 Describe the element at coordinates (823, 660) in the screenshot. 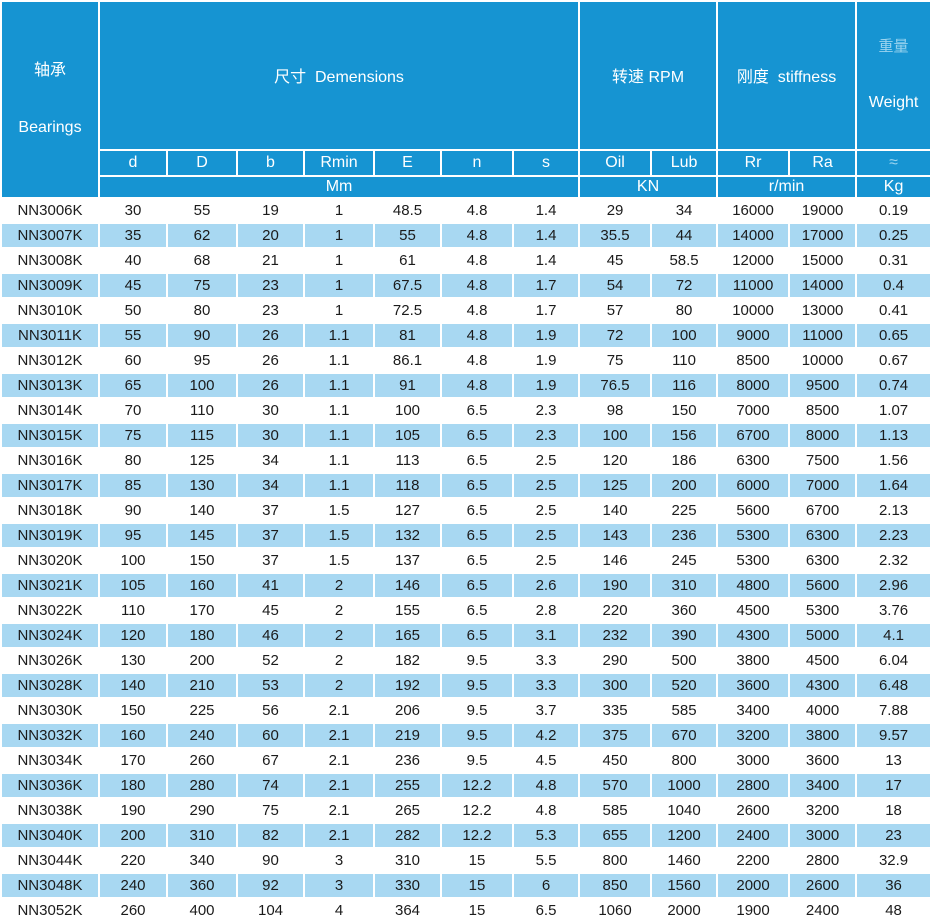

I see `value-cell: 4500` at that location.